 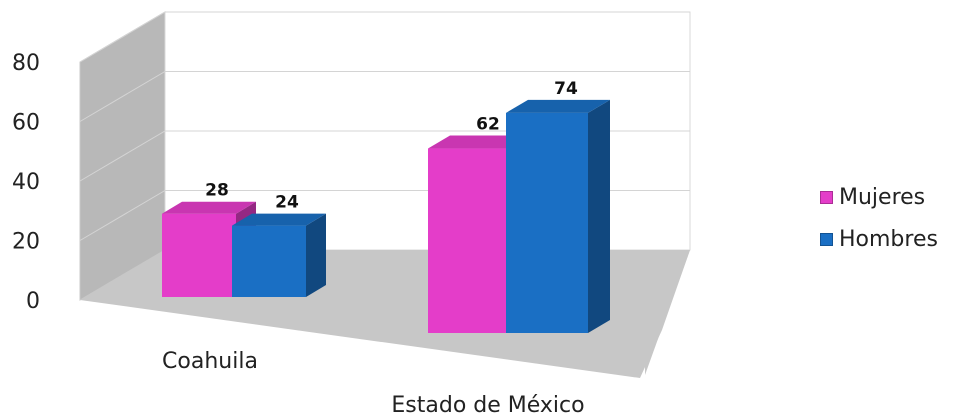 What do you see at coordinates (882, 197) in the screenshot?
I see `legend-label-mujeres: Mujeres` at bounding box center [882, 197].